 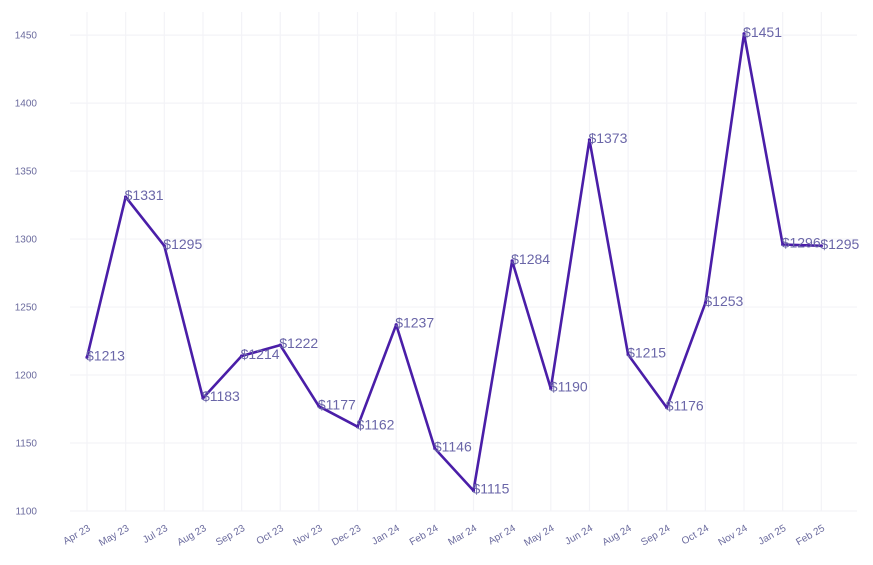 I want to click on data-label: $1176, so click(x=685, y=406).